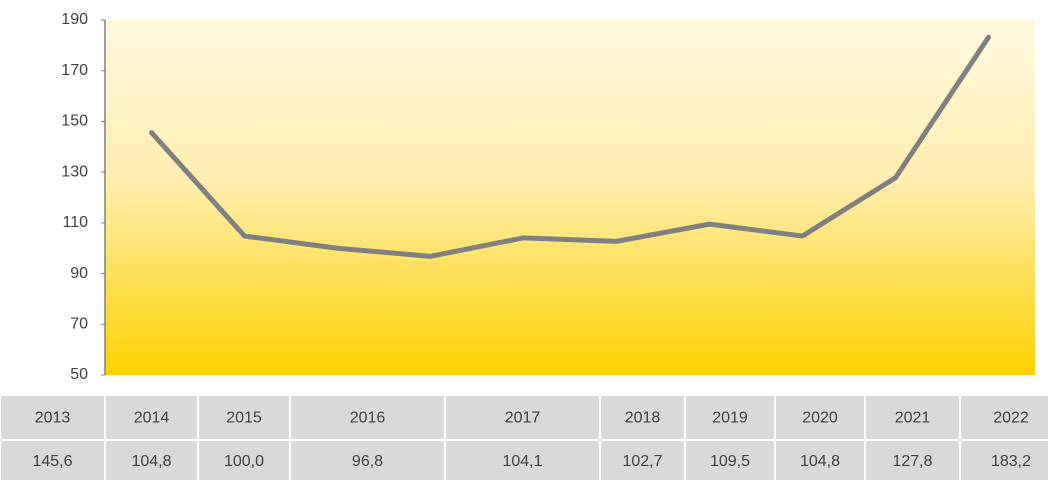 The width and height of the screenshot is (1048, 480). I want to click on table-value: 183,2, so click(1011, 461).